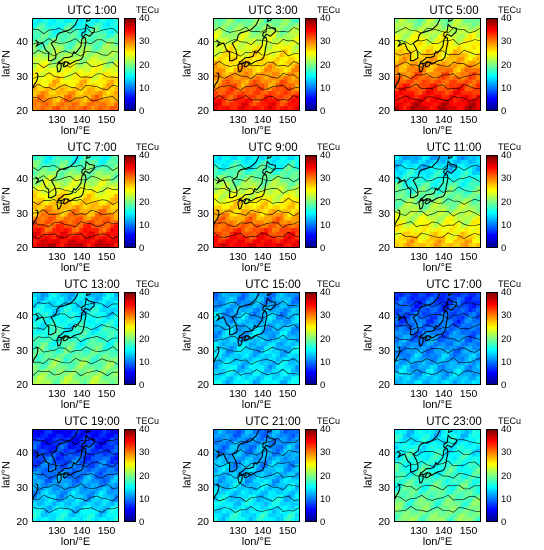 This screenshot has height=550, width=544. What do you see at coordinates (148, 284) in the screenshot?
I see `colorbar-unit-label: TECu` at bounding box center [148, 284].